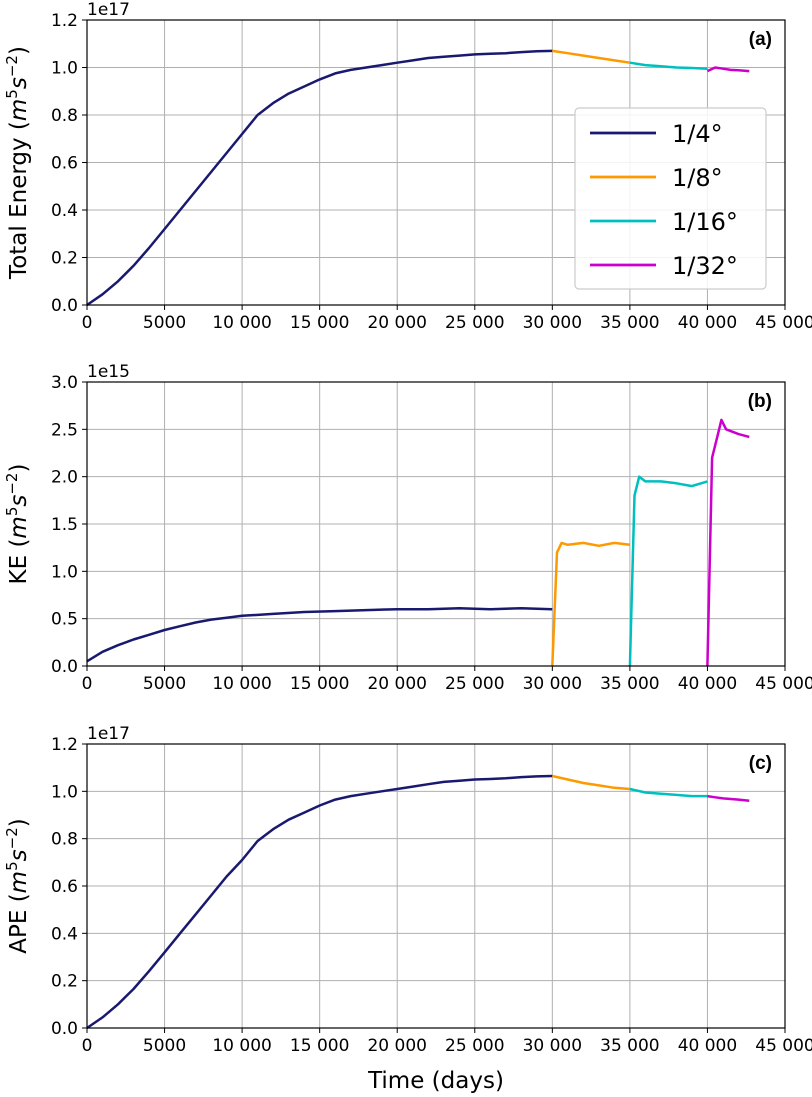  I want to click on y-tick-label: 2.5, so click(64, 430).